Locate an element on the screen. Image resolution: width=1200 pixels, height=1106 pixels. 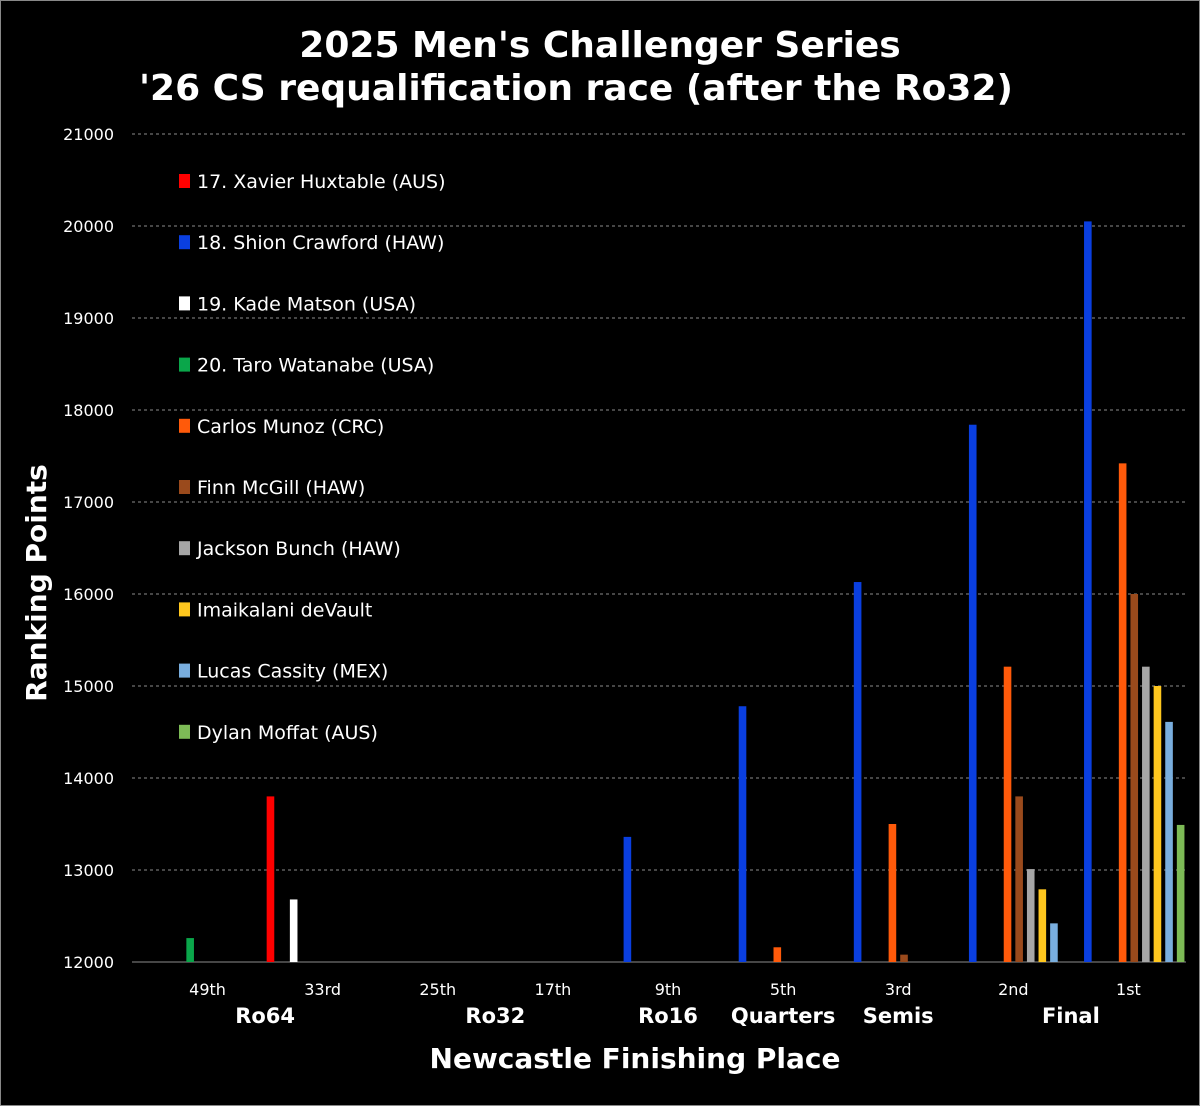
x-axis-ticks: 49th 33rd 25th 17th 9th 5th 3rd 2nd 1st is located at coordinates (665, 989).